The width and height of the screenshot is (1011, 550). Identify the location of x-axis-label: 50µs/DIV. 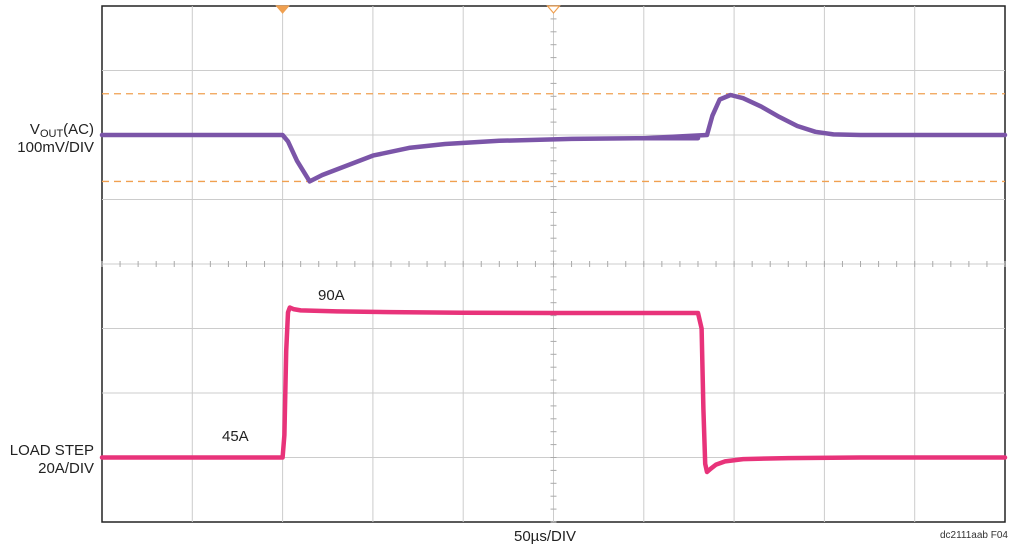
(545, 536).